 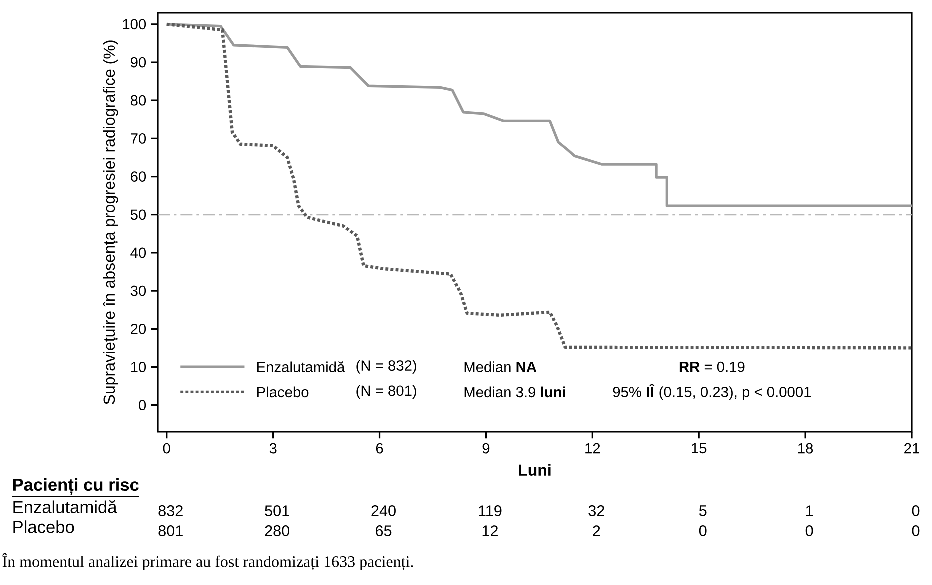 I want to click on text: Placebo, so click(x=44, y=527).